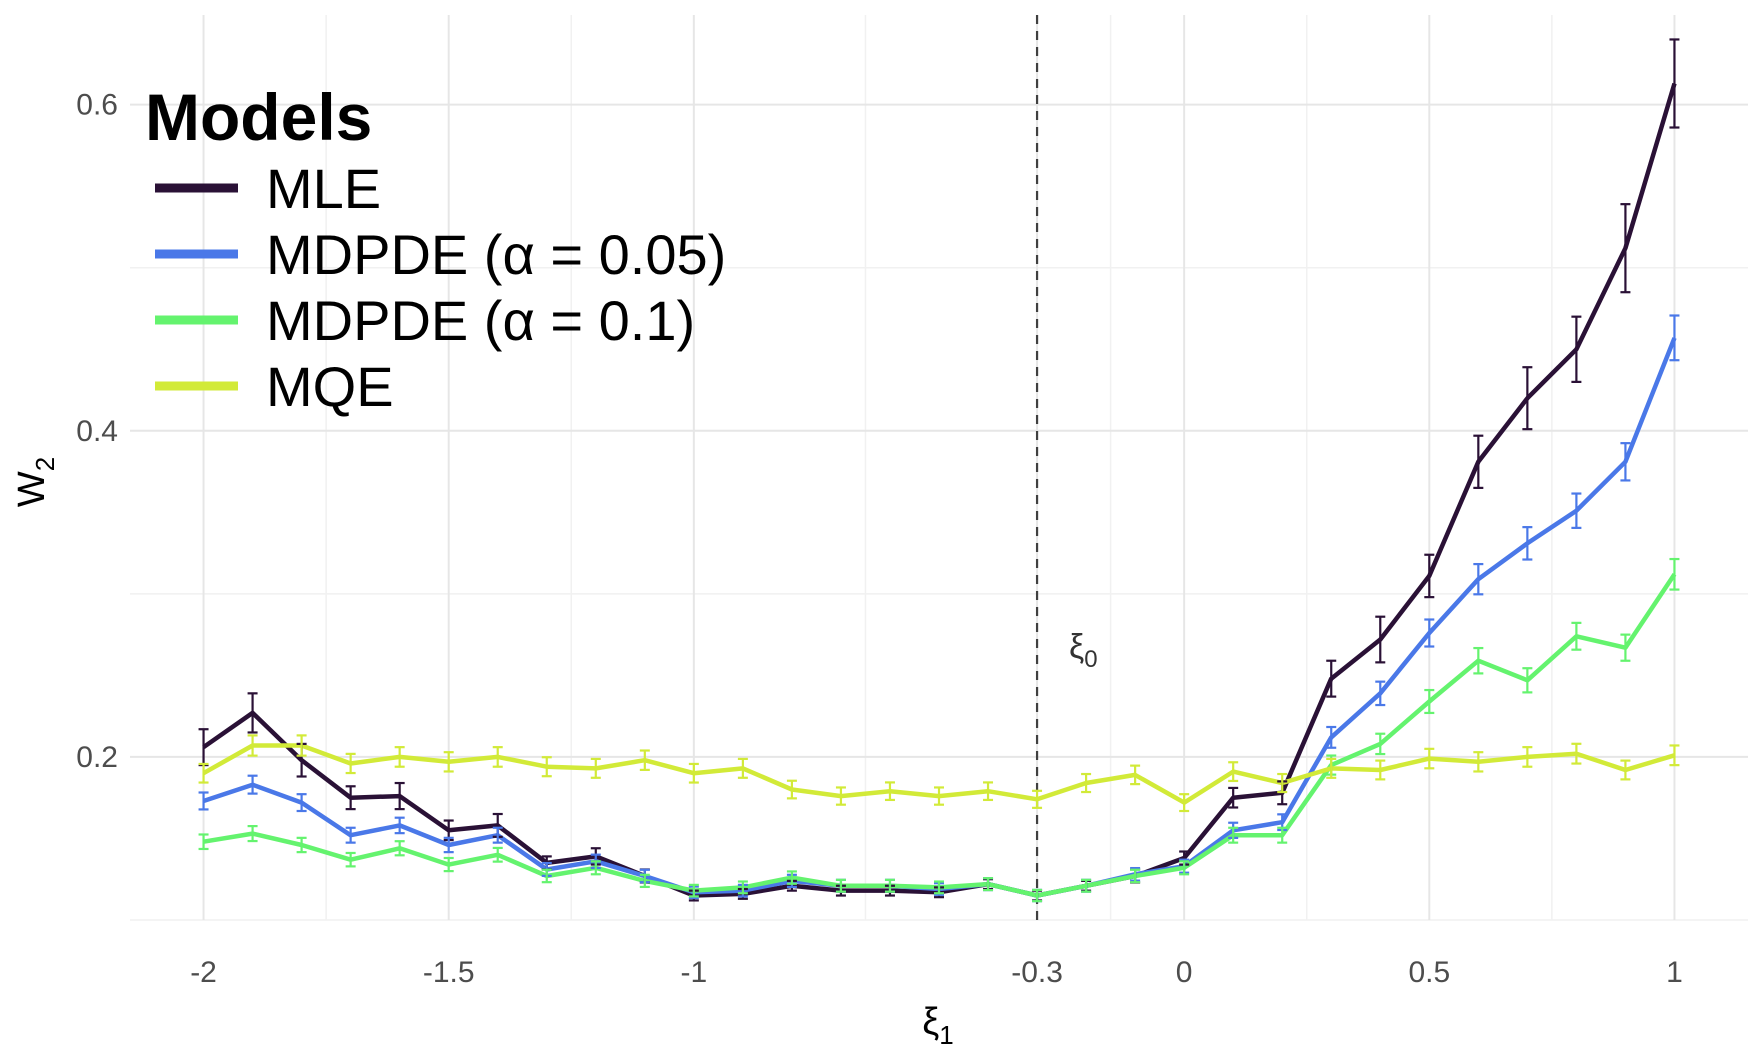 Image resolution: width=1760 pixels, height=1060 pixels. Describe the element at coordinates (1083, 650) in the screenshot. I see `reference-line-label: ξ0` at that location.